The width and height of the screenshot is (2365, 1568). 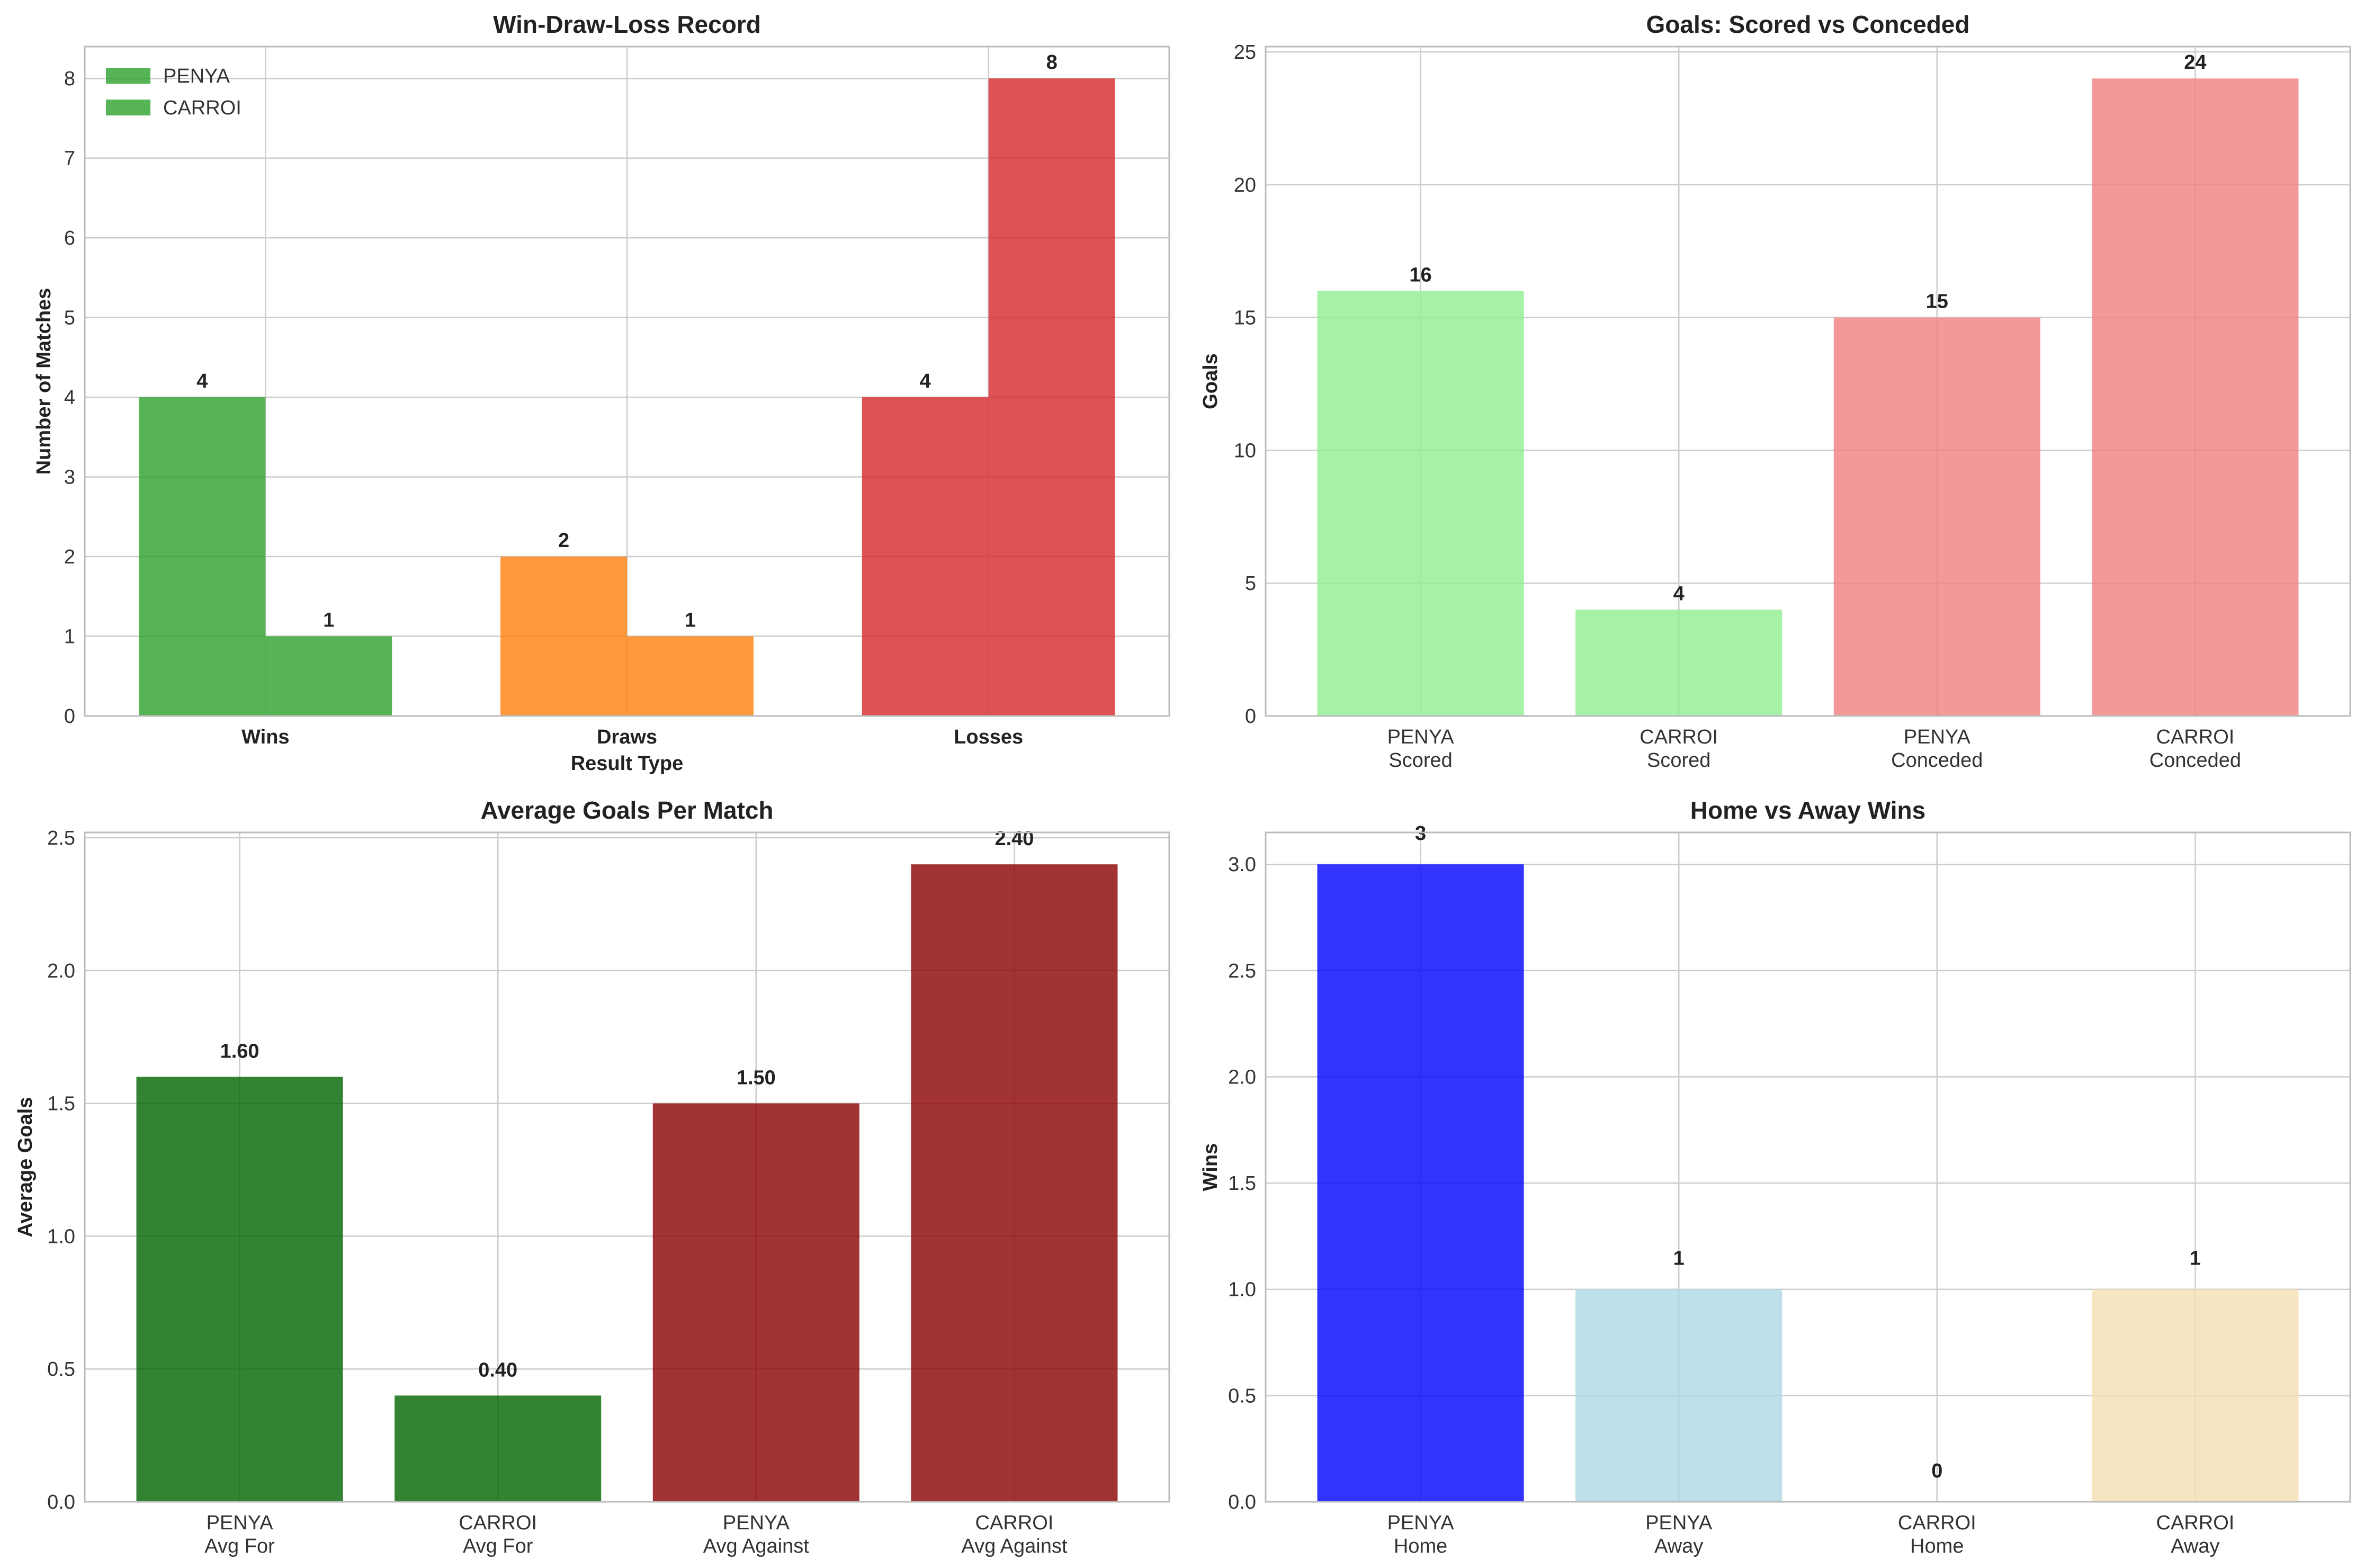 What do you see at coordinates (1242, 865) in the screenshot?
I see `y-tick-label: 3.0` at bounding box center [1242, 865].